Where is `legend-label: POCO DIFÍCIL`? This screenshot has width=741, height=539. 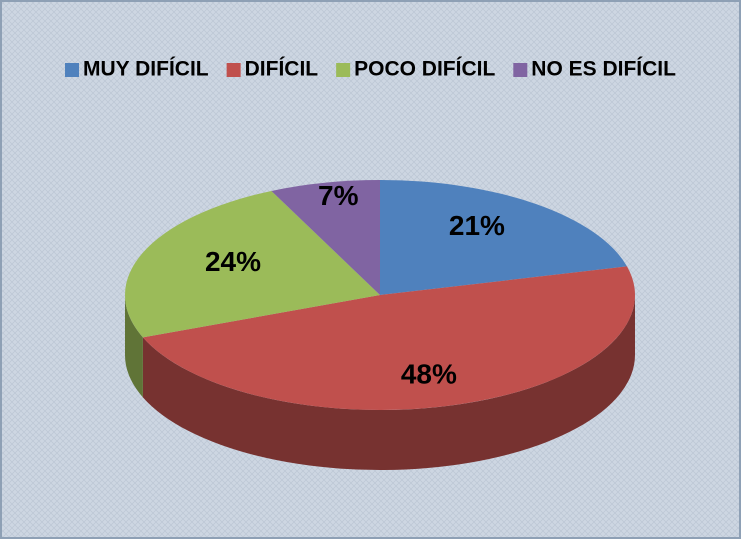
legend-label: POCO DIFÍCIL is located at coordinates (424, 69).